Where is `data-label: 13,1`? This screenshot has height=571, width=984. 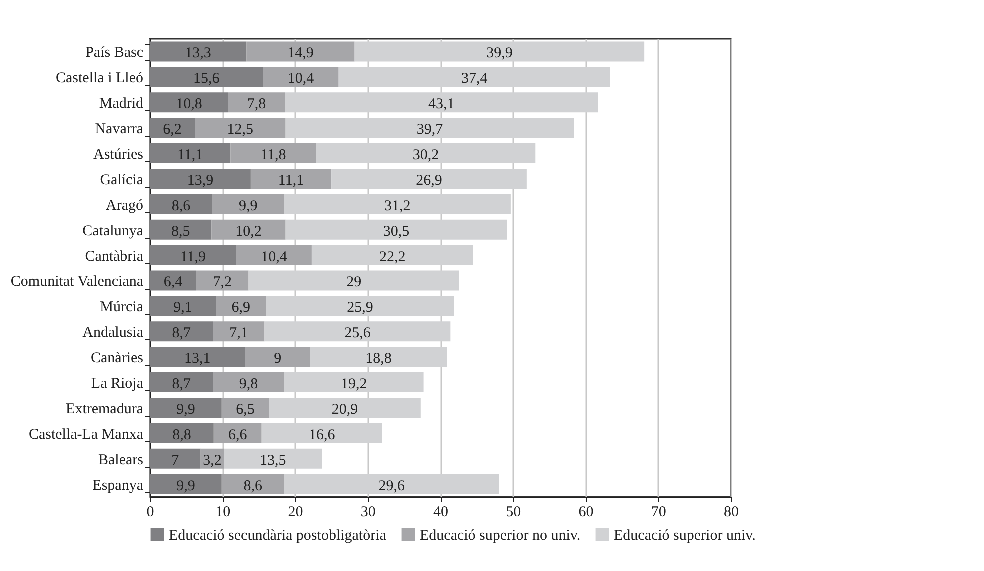 data-label: 13,1 is located at coordinates (197, 359).